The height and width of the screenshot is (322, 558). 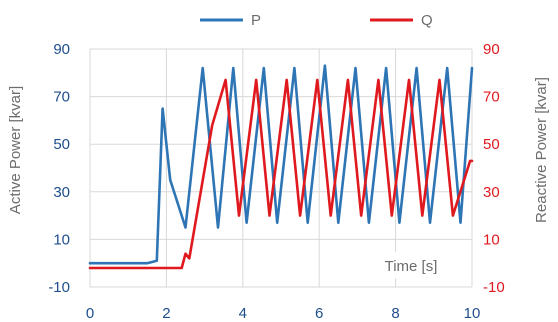 What do you see at coordinates (316, 20) in the screenshot?
I see `legend: P Q` at bounding box center [316, 20].